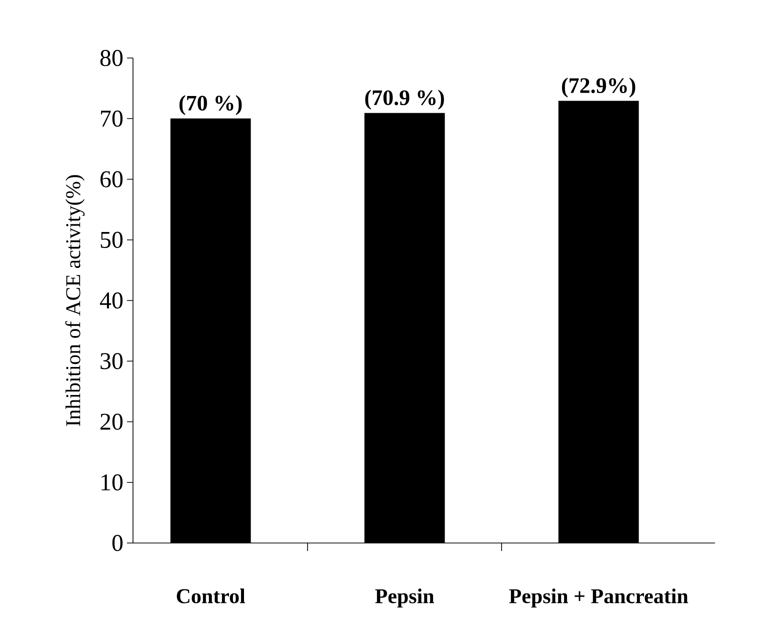  I want to click on y-tick-label: 10, so click(112, 482).